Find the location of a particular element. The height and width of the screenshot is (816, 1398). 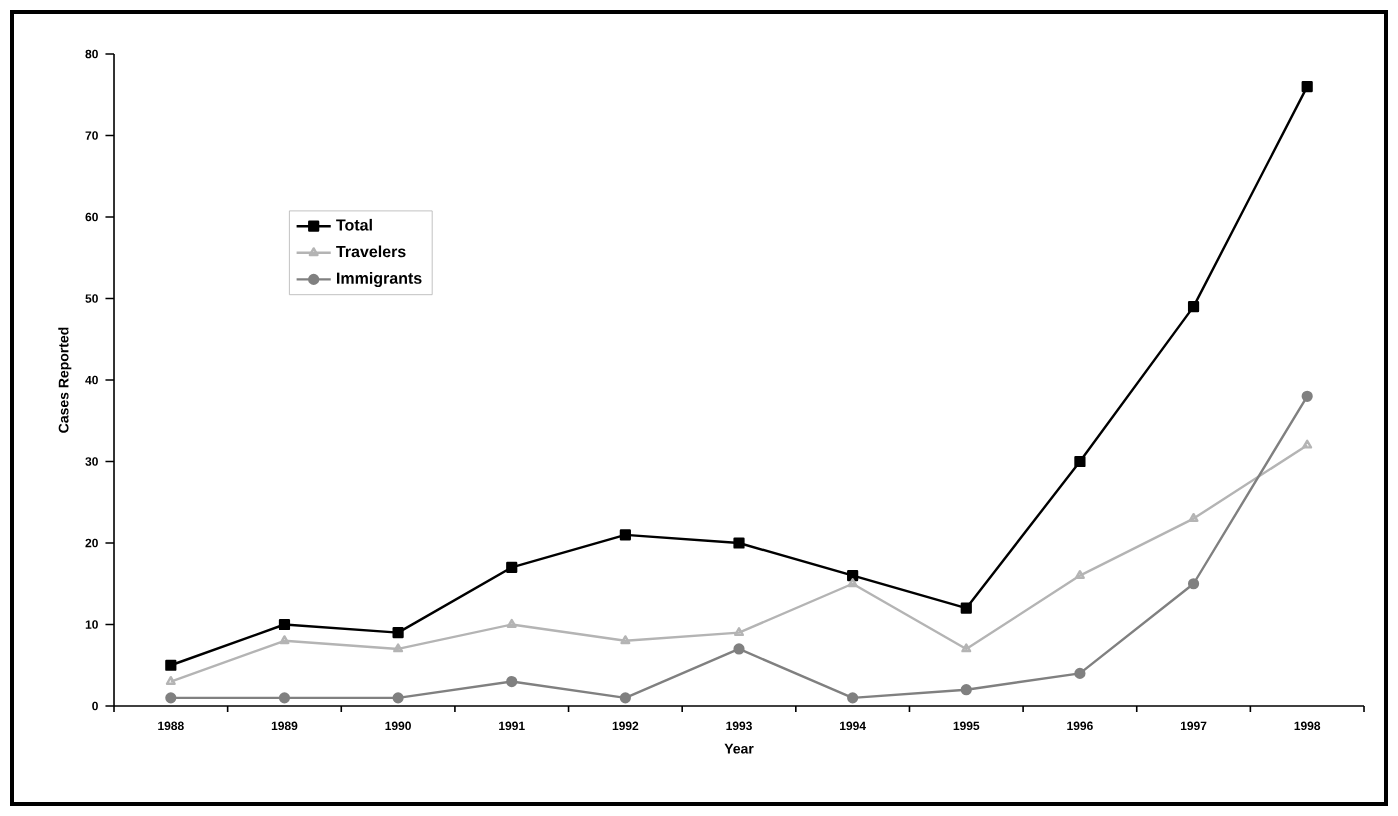

legend-label: Immigrants is located at coordinates (379, 280).